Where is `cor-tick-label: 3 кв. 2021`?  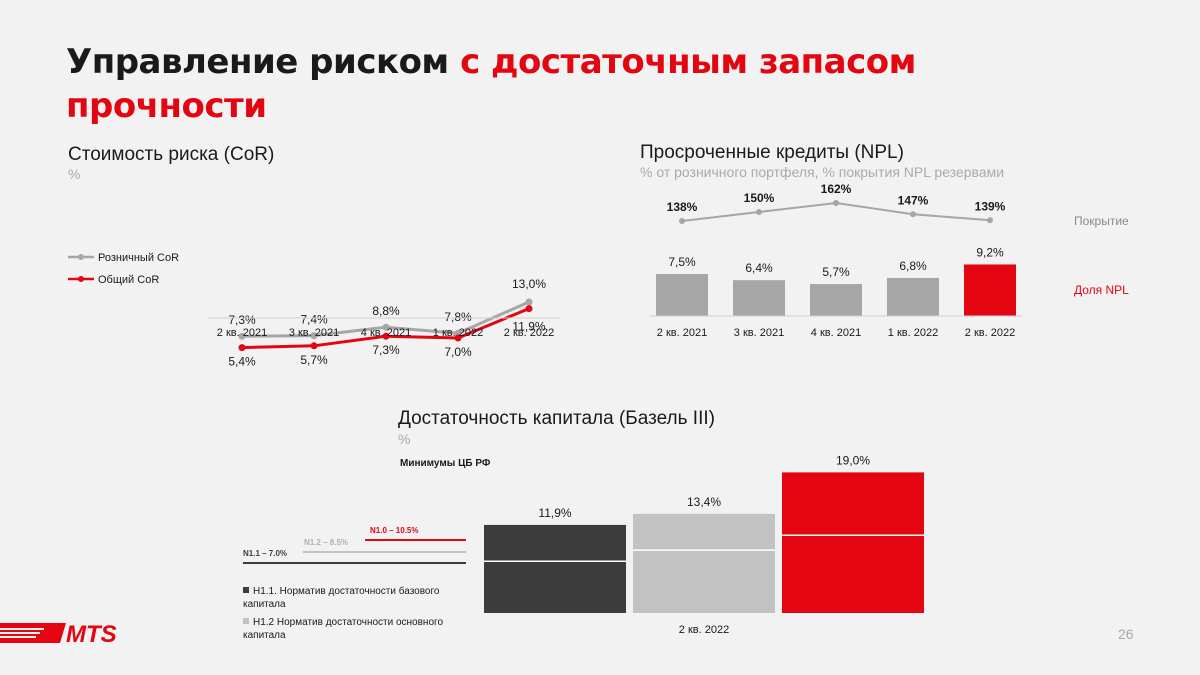 cor-tick-label: 3 кв. 2021 is located at coordinates (314, 333).